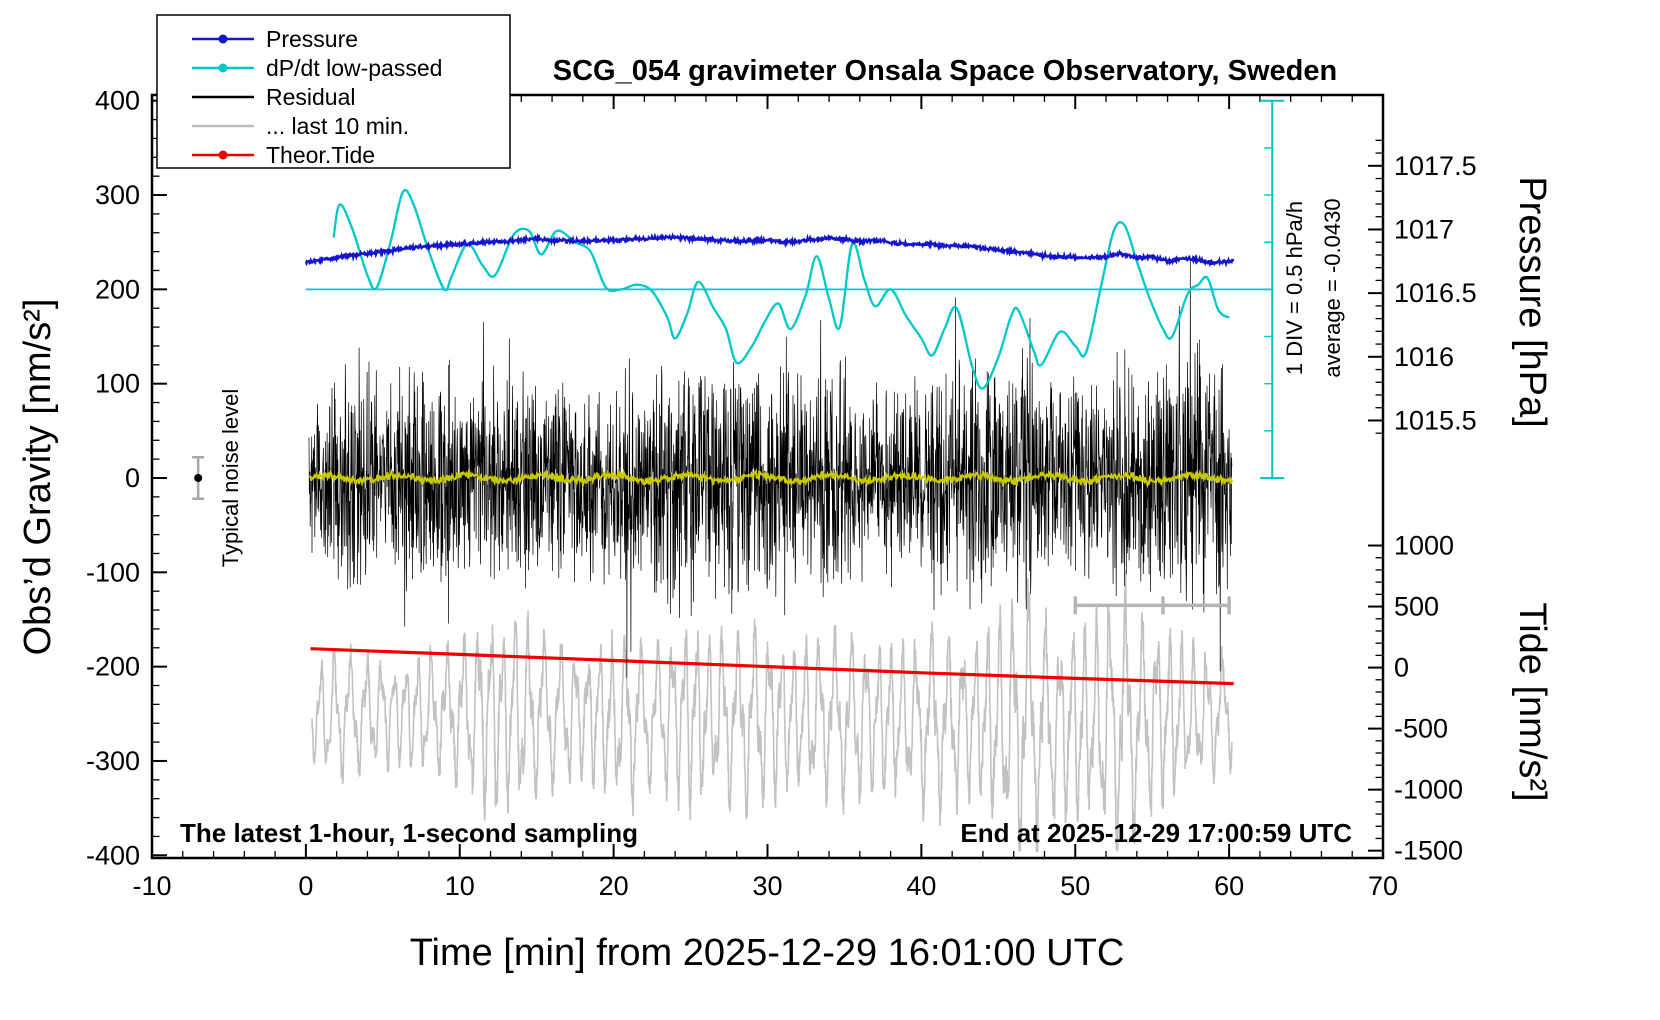 Image resolution: width=1660 pixels, height=1020 pixels. What do you see at coordinates (1532, 301) in the screenshot?
I see `pressure-axis-label: Pressure [hPa]` at bounding box center [1532, 301].